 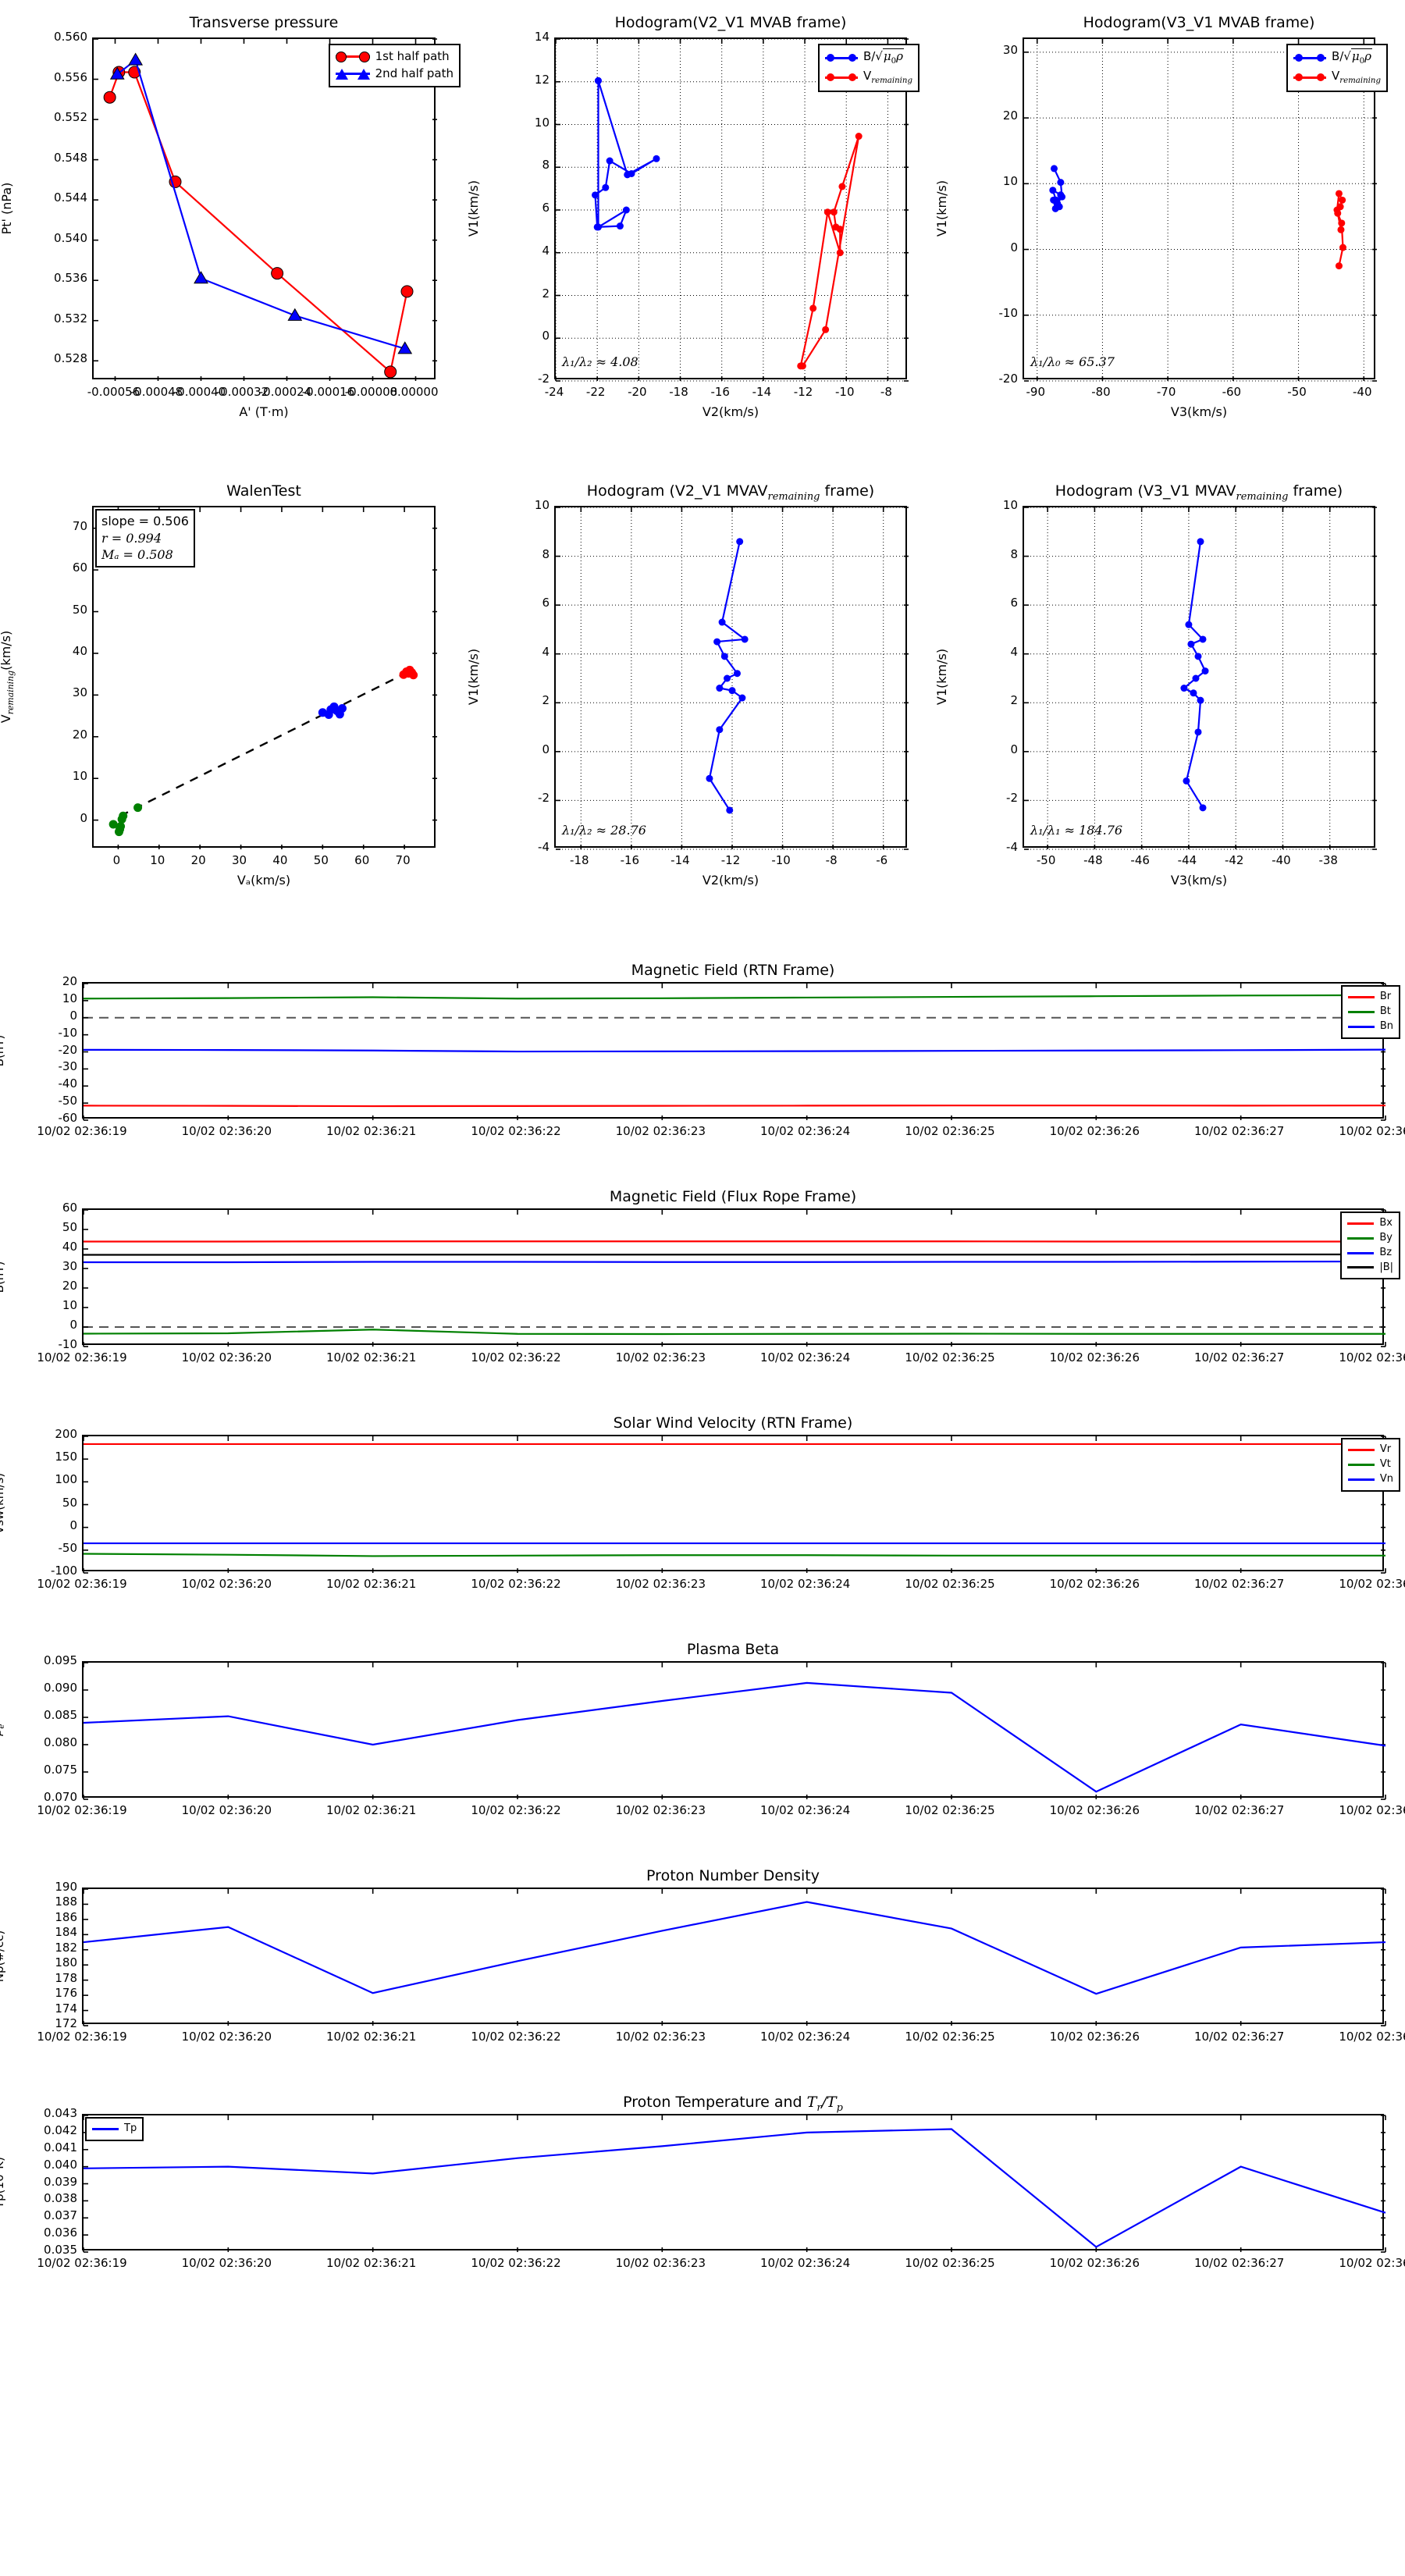 What do you see at coordinates (1239, 1131) in the screenshot?
I see `x-tick-label: 10/02 02:36:27` at bounding box center [1239, 1131].